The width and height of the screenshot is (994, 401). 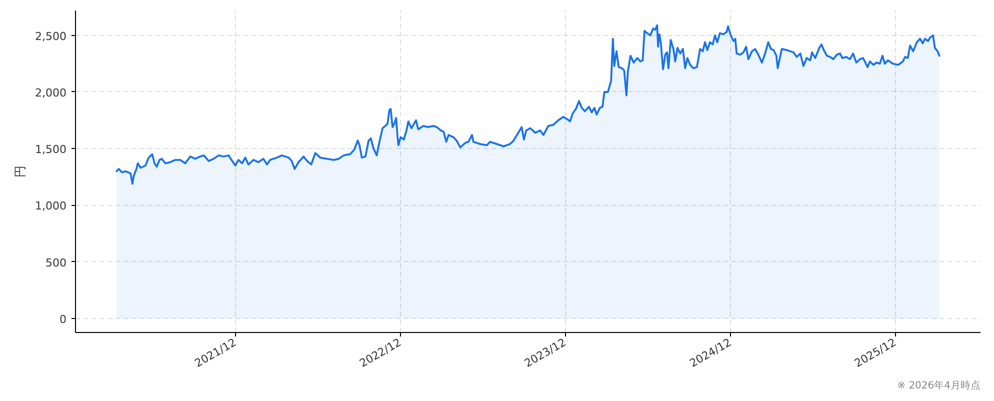 What do you see at coordinates (20, 172) in the screenshot?
I see `y-axis-title: 円` at bounding box center [20, 172].